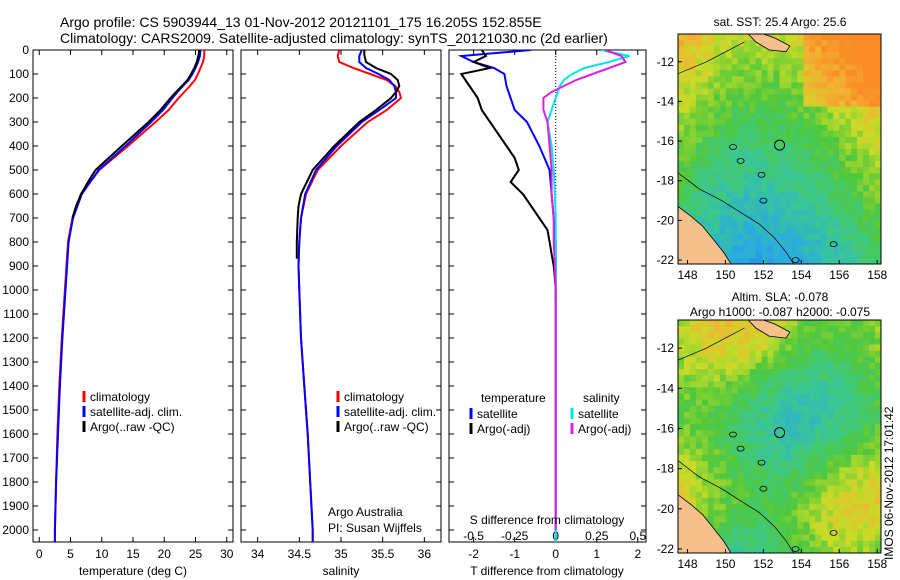 The image size is (900, 580). Describe the element at coordinates (19, 122) in the screenshot. I see `depth-tick-label: 300` at that location.